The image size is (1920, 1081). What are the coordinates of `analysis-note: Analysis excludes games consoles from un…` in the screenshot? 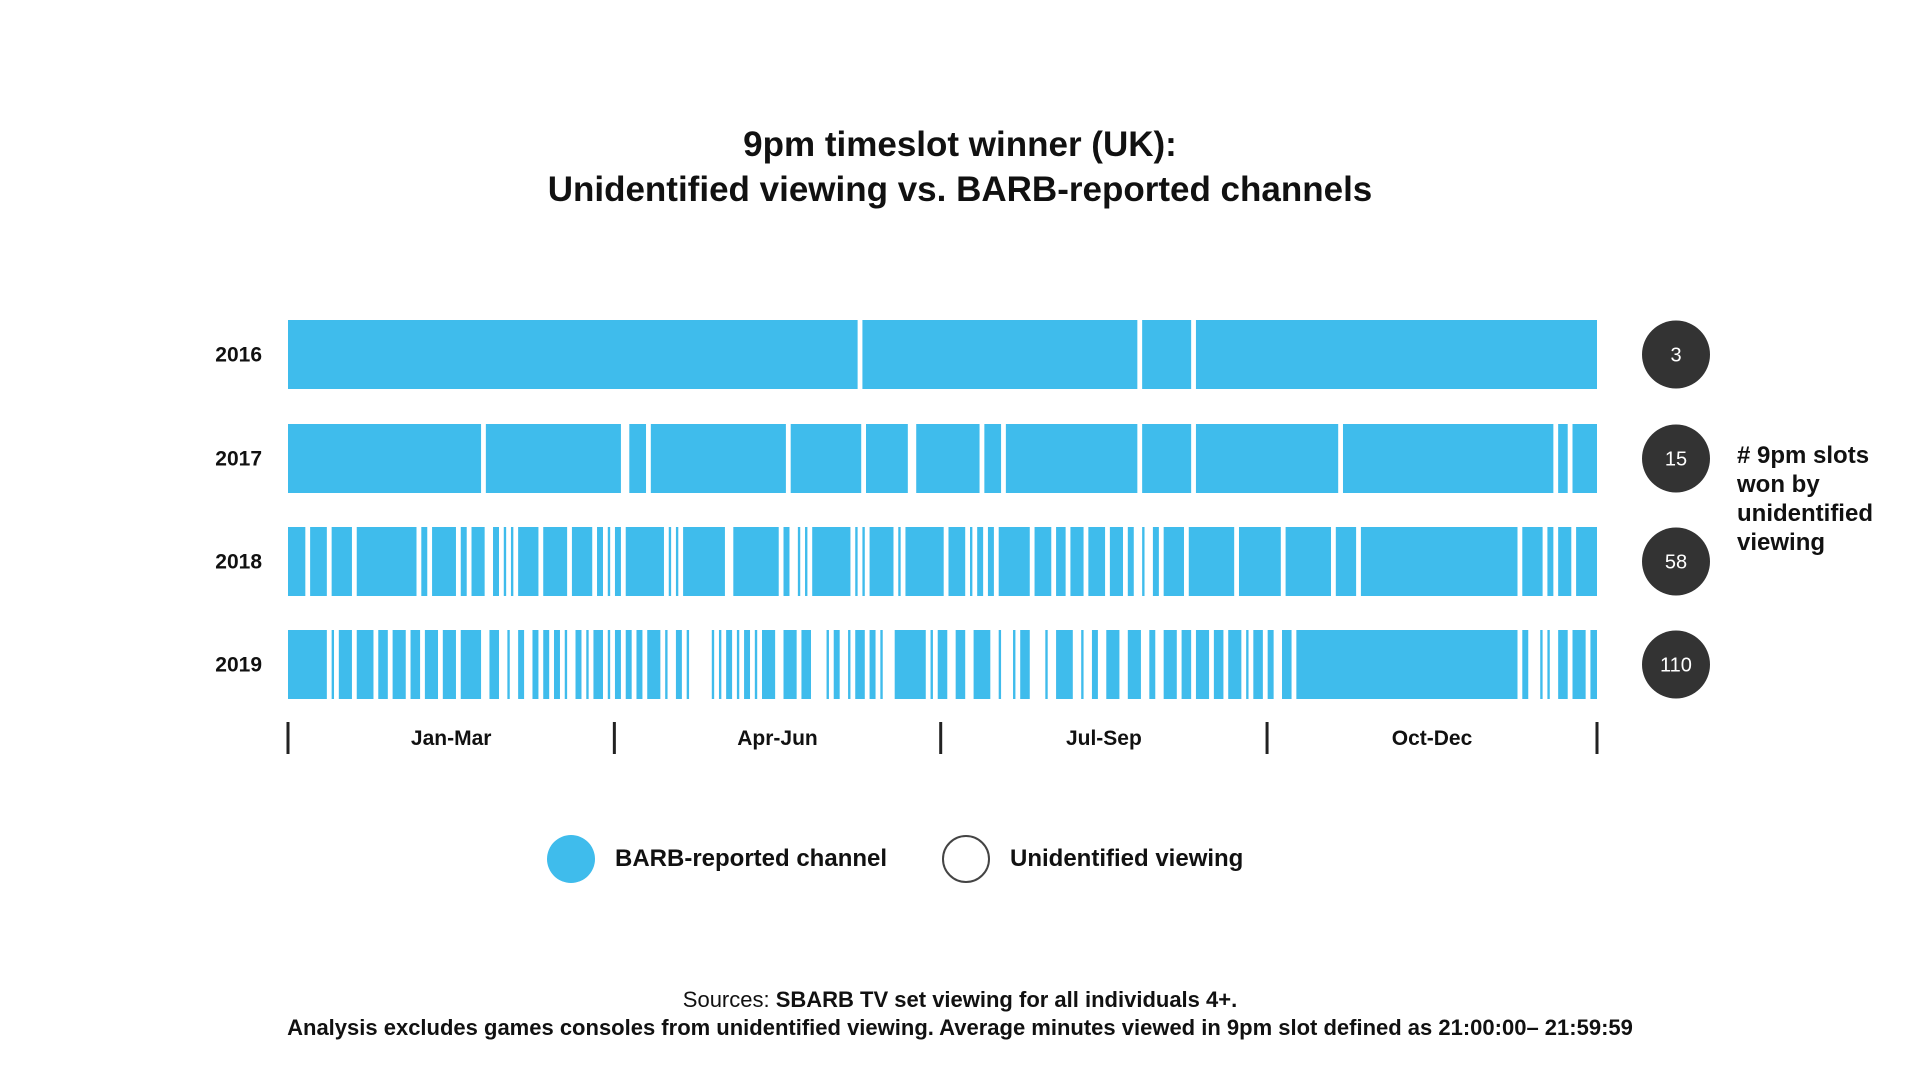 It's located at (960, 1027).